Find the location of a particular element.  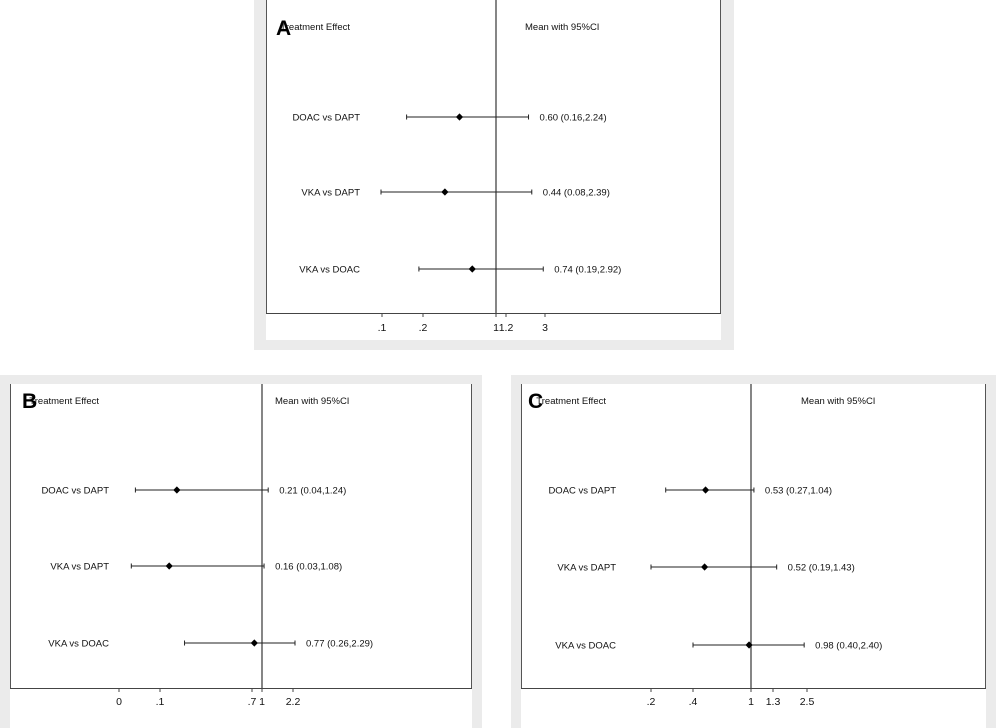

row-value-text: 0.44 (0.08,2.39) is located at coordinates (576, 193).